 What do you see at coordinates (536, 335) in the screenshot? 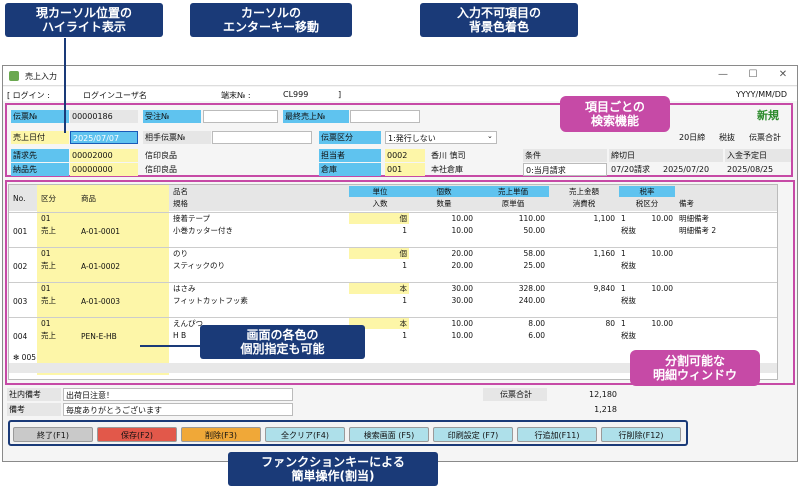
I see `grid-cell-genka: 6.00` at bounding box center [536, 335].